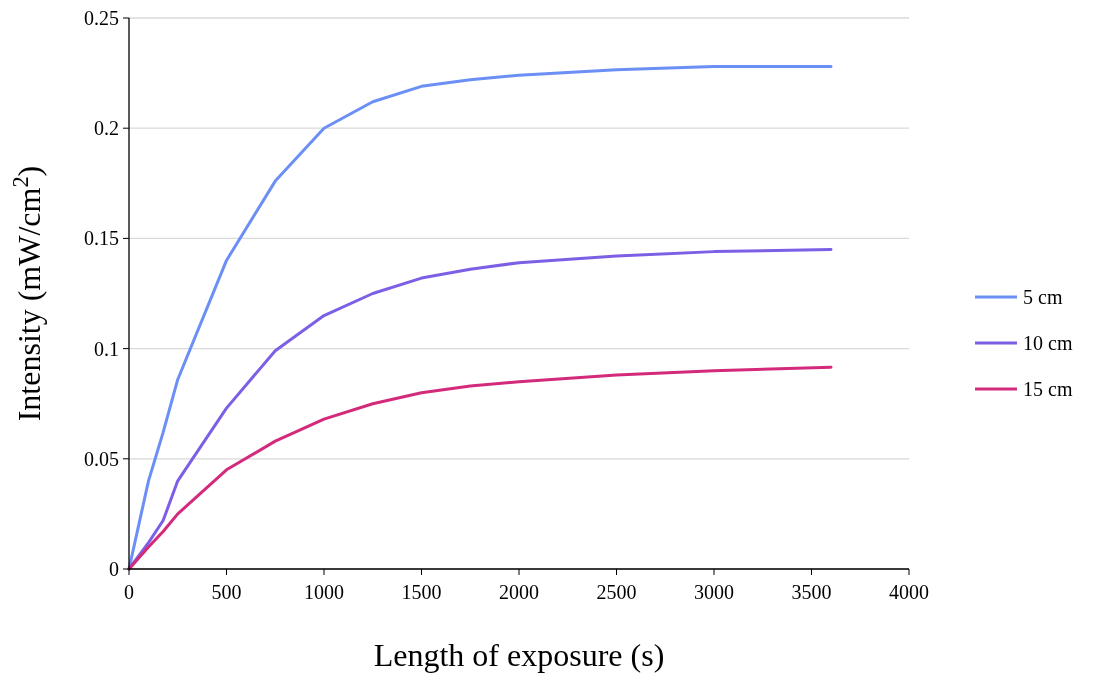 The width and height of the screenshot is (1107, 674). What do you see at coordinates (114, 569) in the screenshot?
I see `y-tick-label: 0` at bounding box center [114, 569].